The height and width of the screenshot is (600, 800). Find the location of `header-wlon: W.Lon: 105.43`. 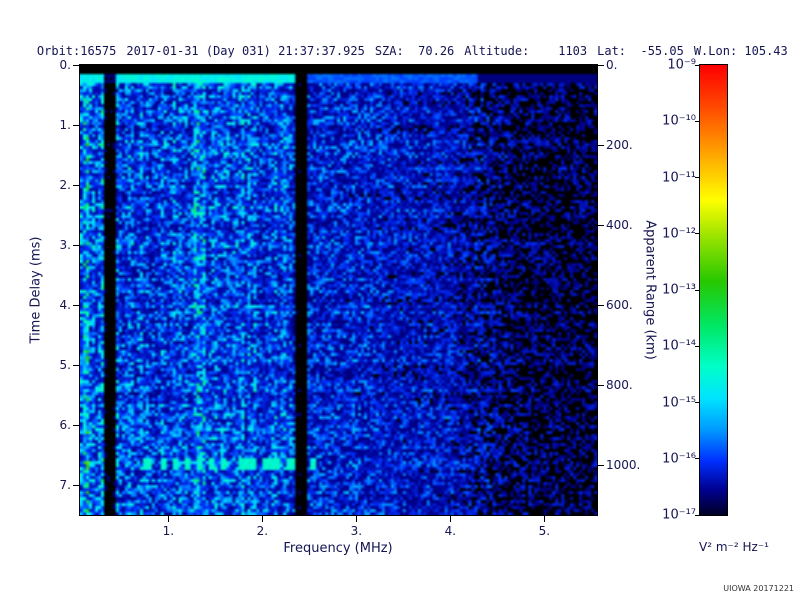

header-wlon: W.Lon: 105.43 is located at coordinates (740, 51).